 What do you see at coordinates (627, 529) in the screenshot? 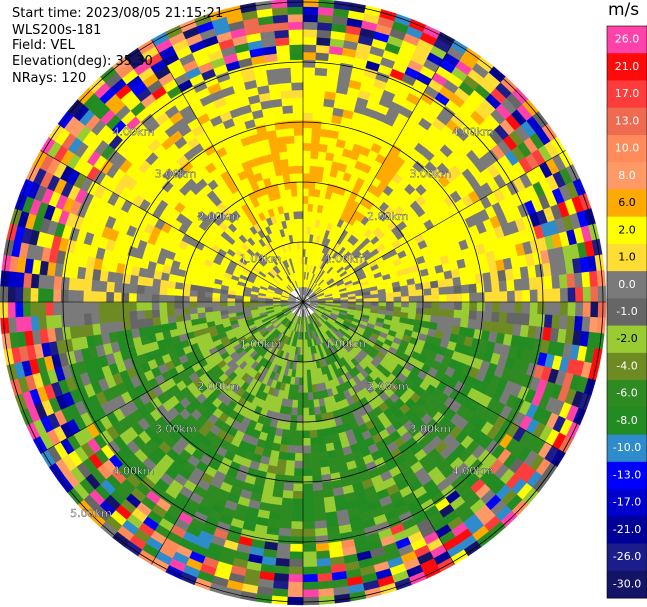
I see `colorbar-tick-label: -21.0` at bounding box center [627, 529].